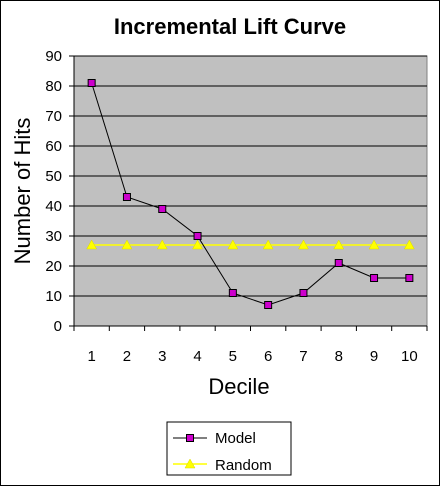 The width and height of the screenshot is (440, 486). What do you see at coordinates (22, 191) in the screenshot?
I see `y-axis-label: Number of Hits` at bounding box center [22, 191].